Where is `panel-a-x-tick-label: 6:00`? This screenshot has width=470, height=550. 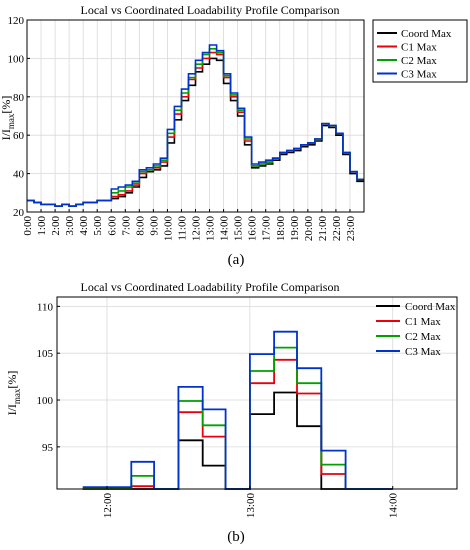
panel-a-x-tick-label: 6:00 is located at coordinates (112, 226).